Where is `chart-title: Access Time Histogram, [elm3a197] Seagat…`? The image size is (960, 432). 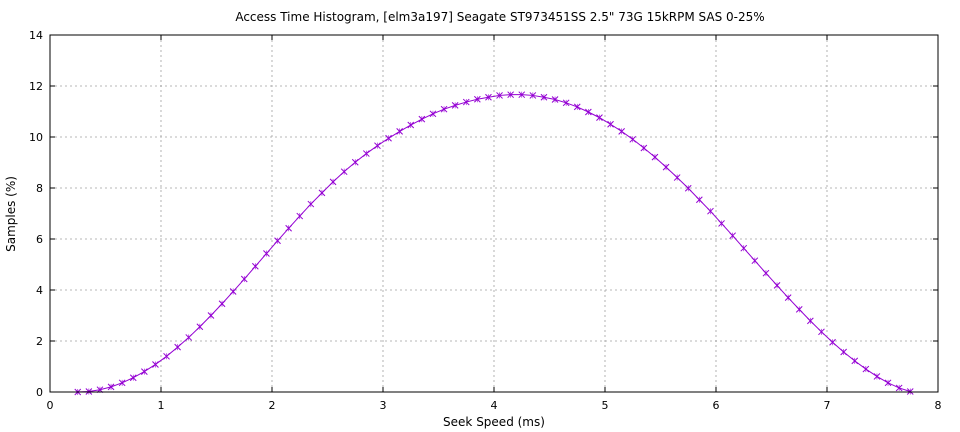 chart-title: Access Time Histogram, [elm3a197] Seagat… is located at coordinates (499, 17).